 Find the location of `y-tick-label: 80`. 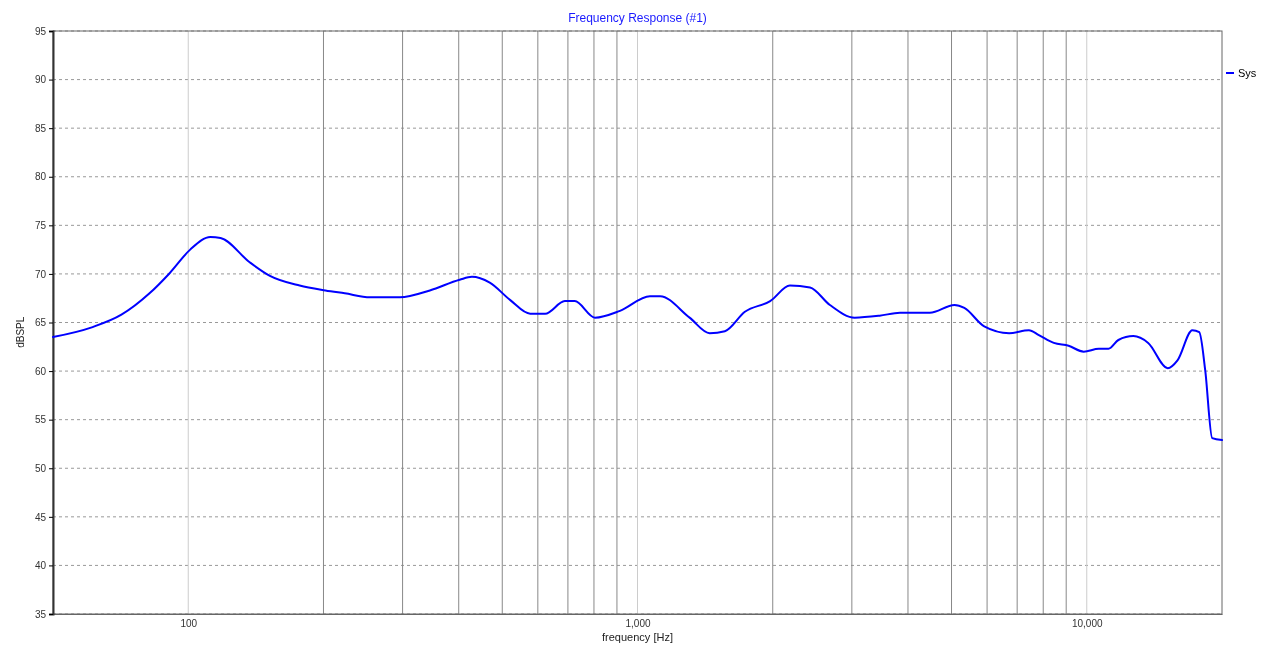

y-tick-label: 80 is located at coordinates (40, 177).